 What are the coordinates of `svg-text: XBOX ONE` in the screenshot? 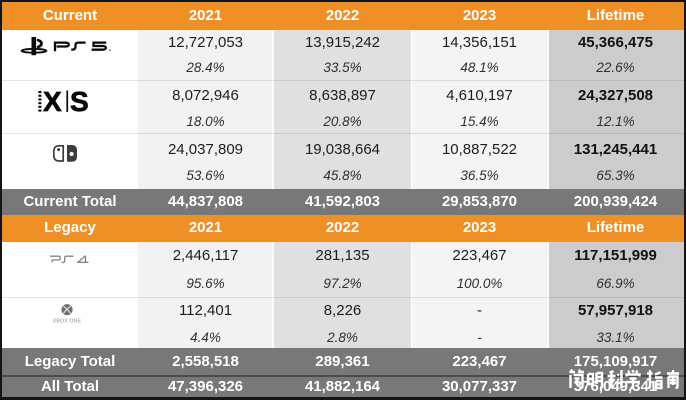 It's located at (67, 322).